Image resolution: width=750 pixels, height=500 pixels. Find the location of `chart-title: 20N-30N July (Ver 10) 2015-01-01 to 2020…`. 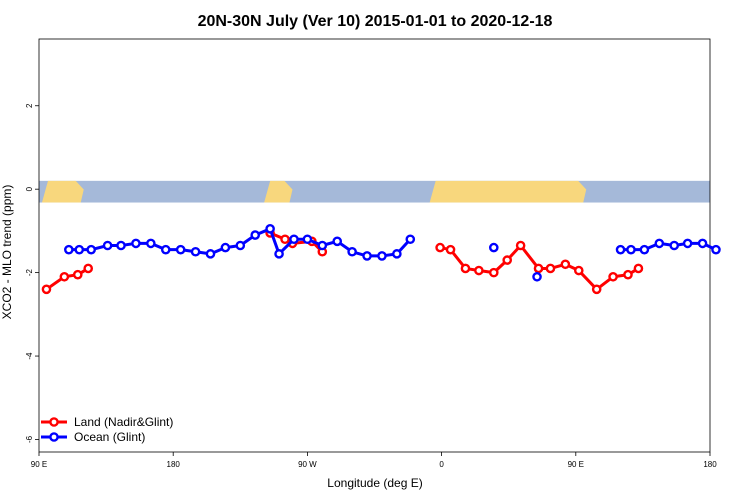

chart-title: 20N-30N July (Ver 10) 2015-01-01 to 2020… is located at coordinates (375, 21).